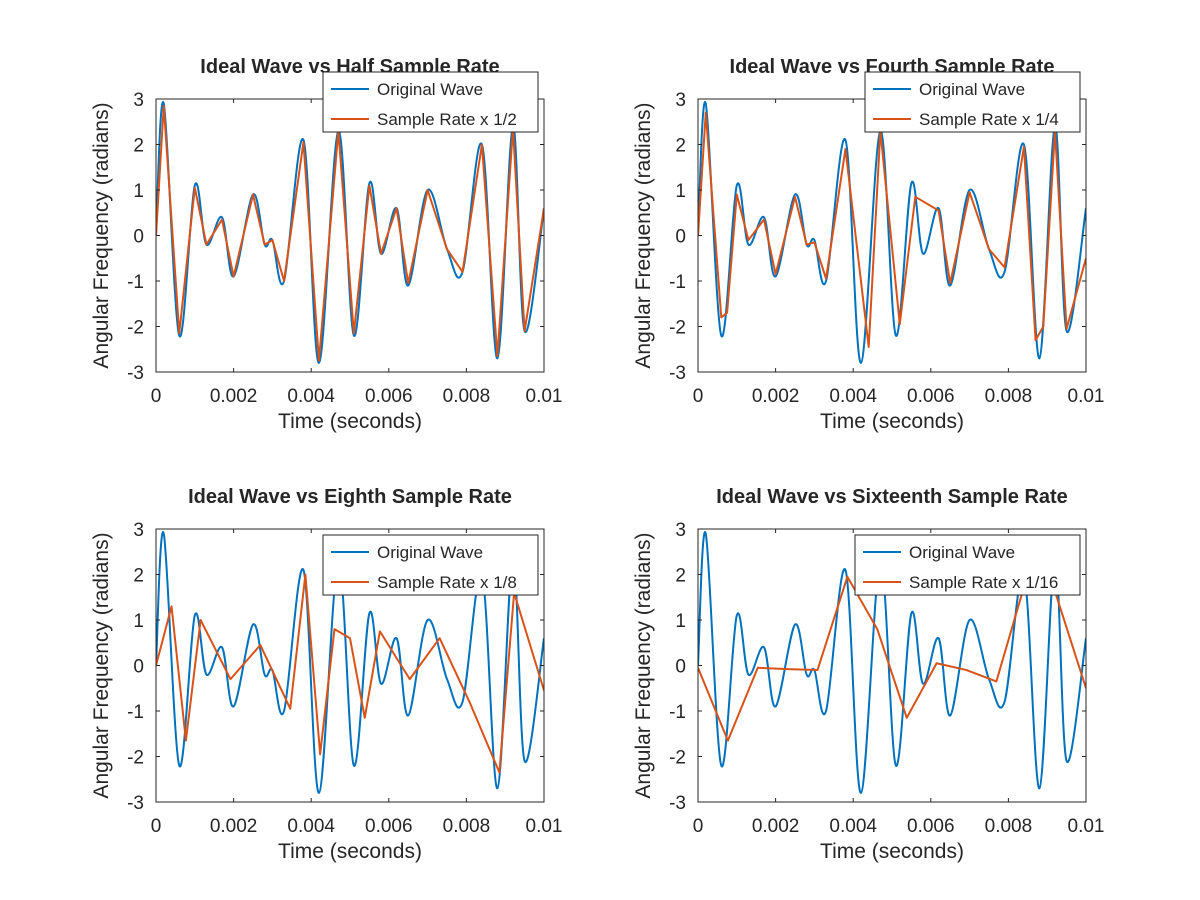 The height and width of the screenshot is (900, 1200). What do you see at coordinates (350, 497) in the screenshot?
I see `chart-title: Ideal Wave vs Eighth Sample Rate` at bounding box center [350, 497].